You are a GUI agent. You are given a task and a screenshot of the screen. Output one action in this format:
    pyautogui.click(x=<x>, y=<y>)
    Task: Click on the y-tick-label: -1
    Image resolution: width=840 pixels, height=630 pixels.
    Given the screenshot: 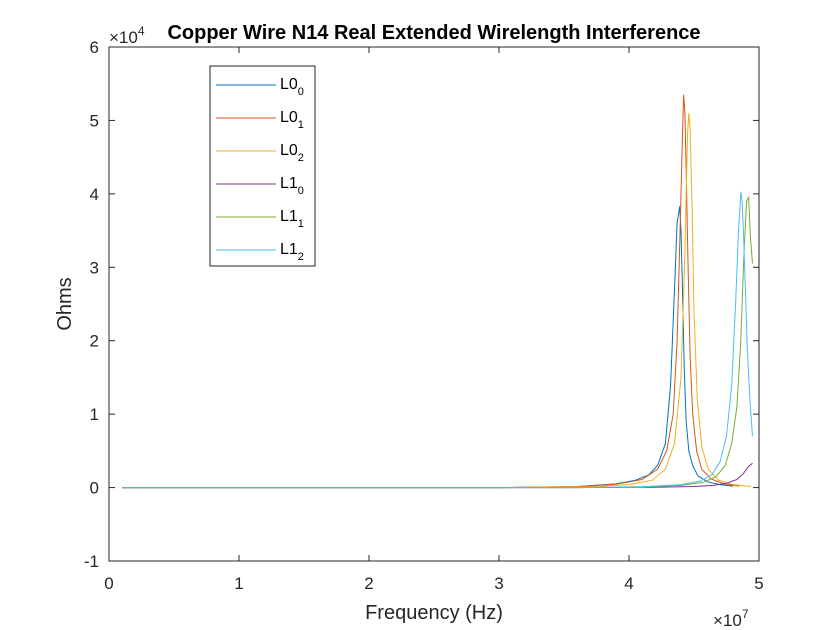 What is the action you would take?
    pyautogui.click(x=91, y=561)
    